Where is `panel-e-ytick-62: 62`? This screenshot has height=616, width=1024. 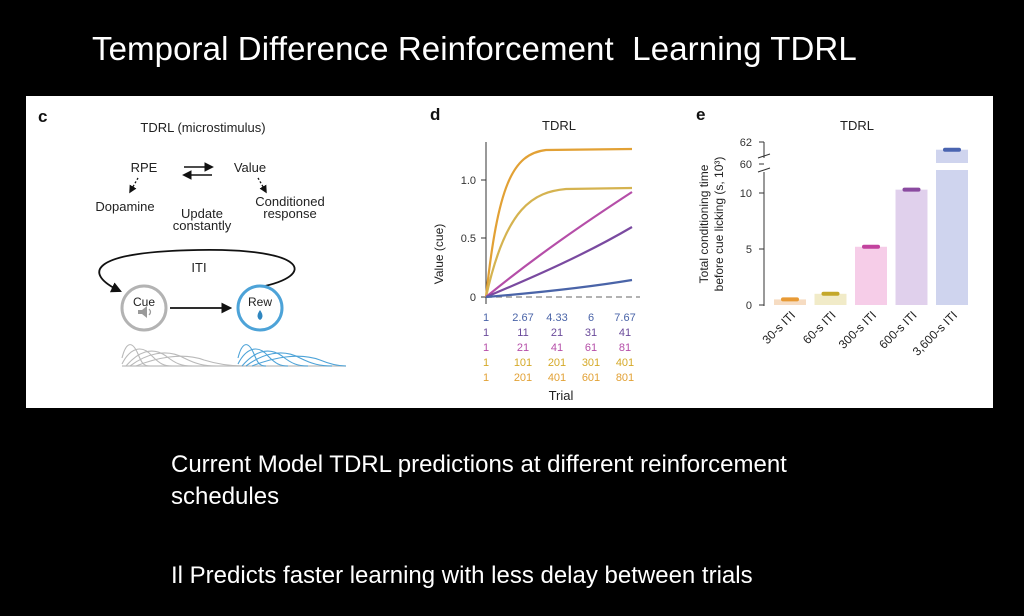 panel-e-ytick-62: 62 is located at coordinates (746, 143).